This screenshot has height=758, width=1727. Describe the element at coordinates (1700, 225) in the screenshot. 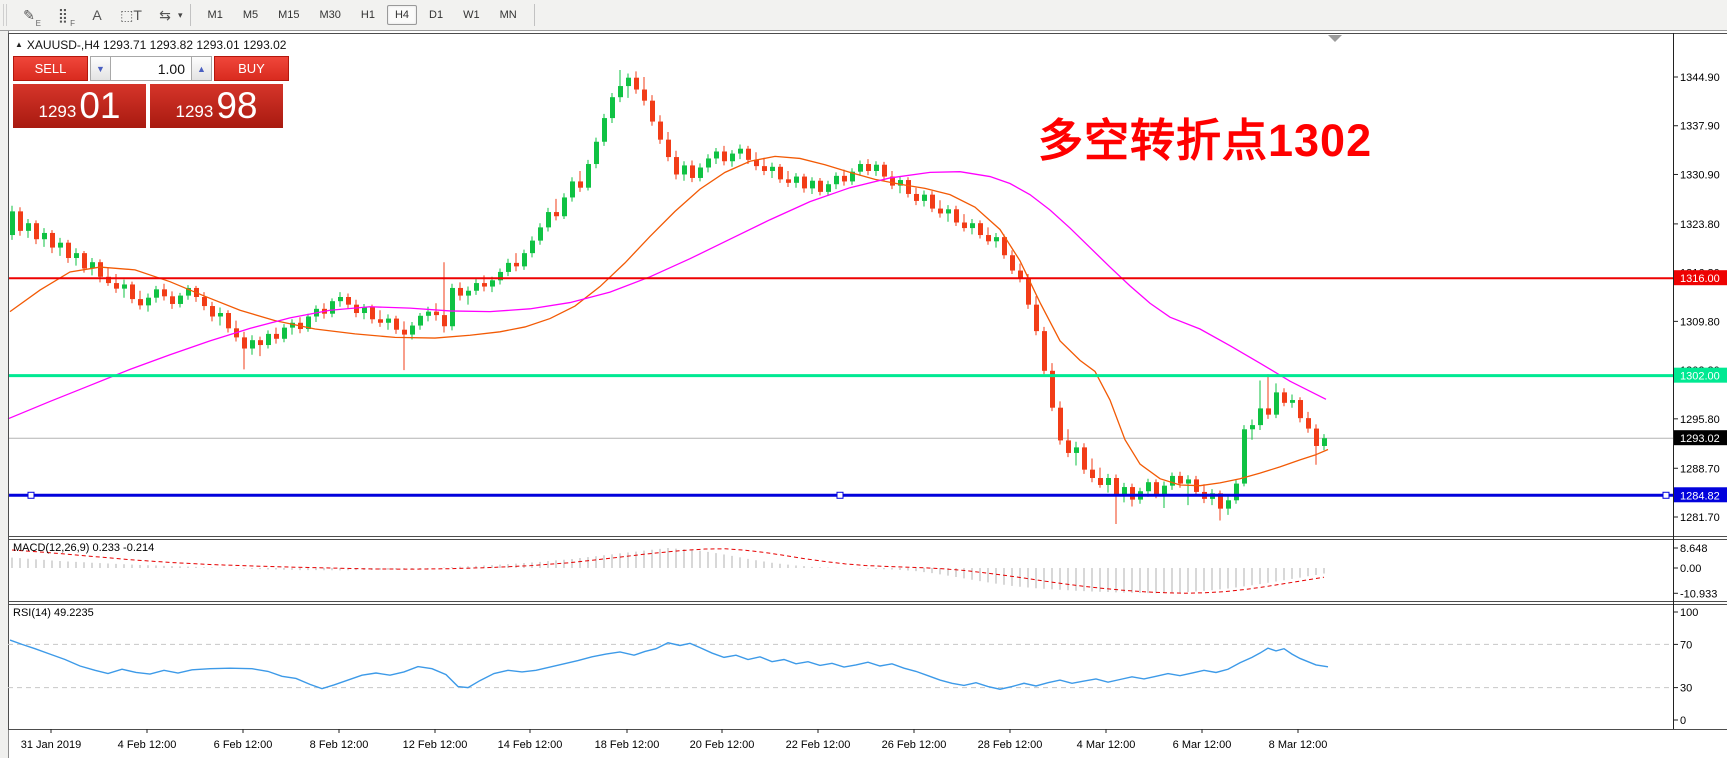

I see `price-axis-label: 1323.80` at that location.